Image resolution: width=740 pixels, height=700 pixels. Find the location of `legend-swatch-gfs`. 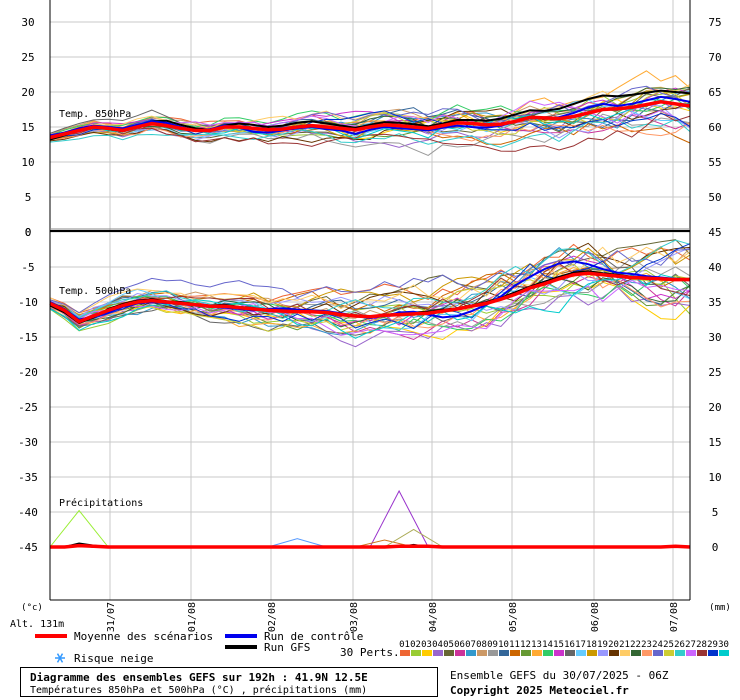

legend-swatch-gfs is located at coordinates (241, 647).